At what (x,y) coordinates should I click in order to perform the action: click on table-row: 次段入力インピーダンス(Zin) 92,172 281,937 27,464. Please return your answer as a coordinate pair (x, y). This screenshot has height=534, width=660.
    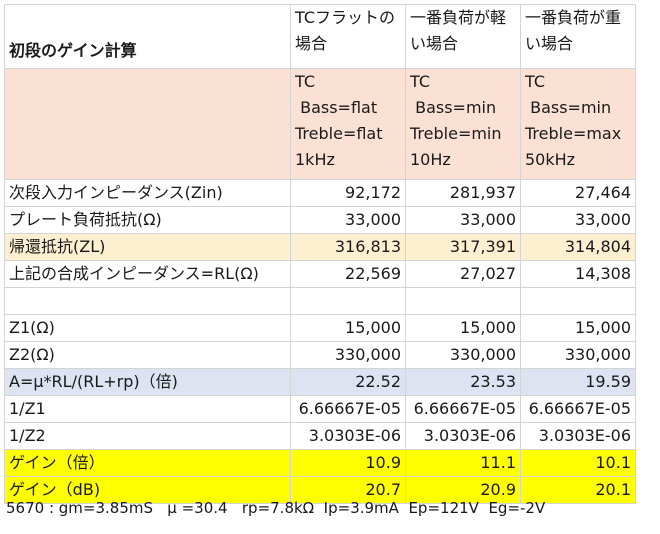
    Looking at the image, I should click on (320, 193).